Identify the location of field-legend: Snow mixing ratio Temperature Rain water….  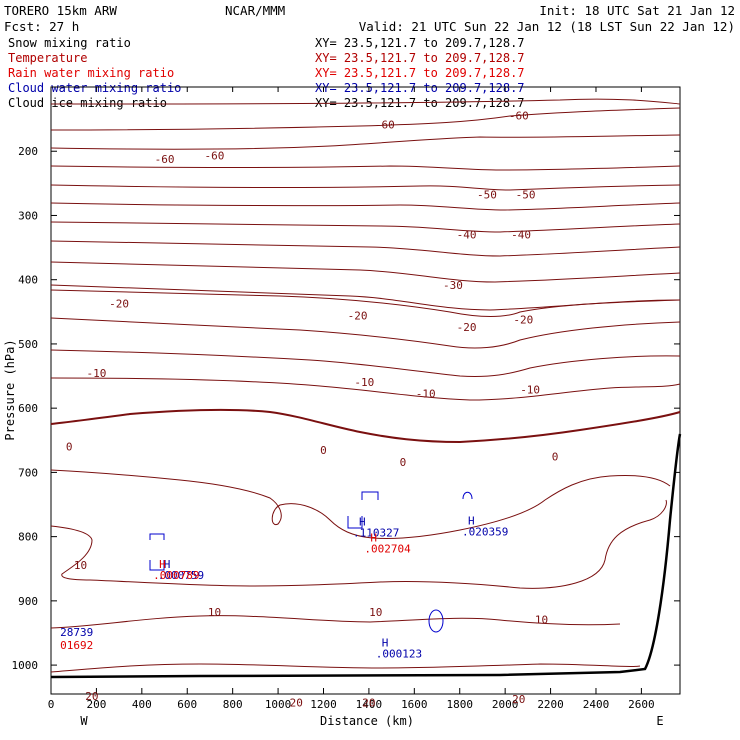
(266, 73).